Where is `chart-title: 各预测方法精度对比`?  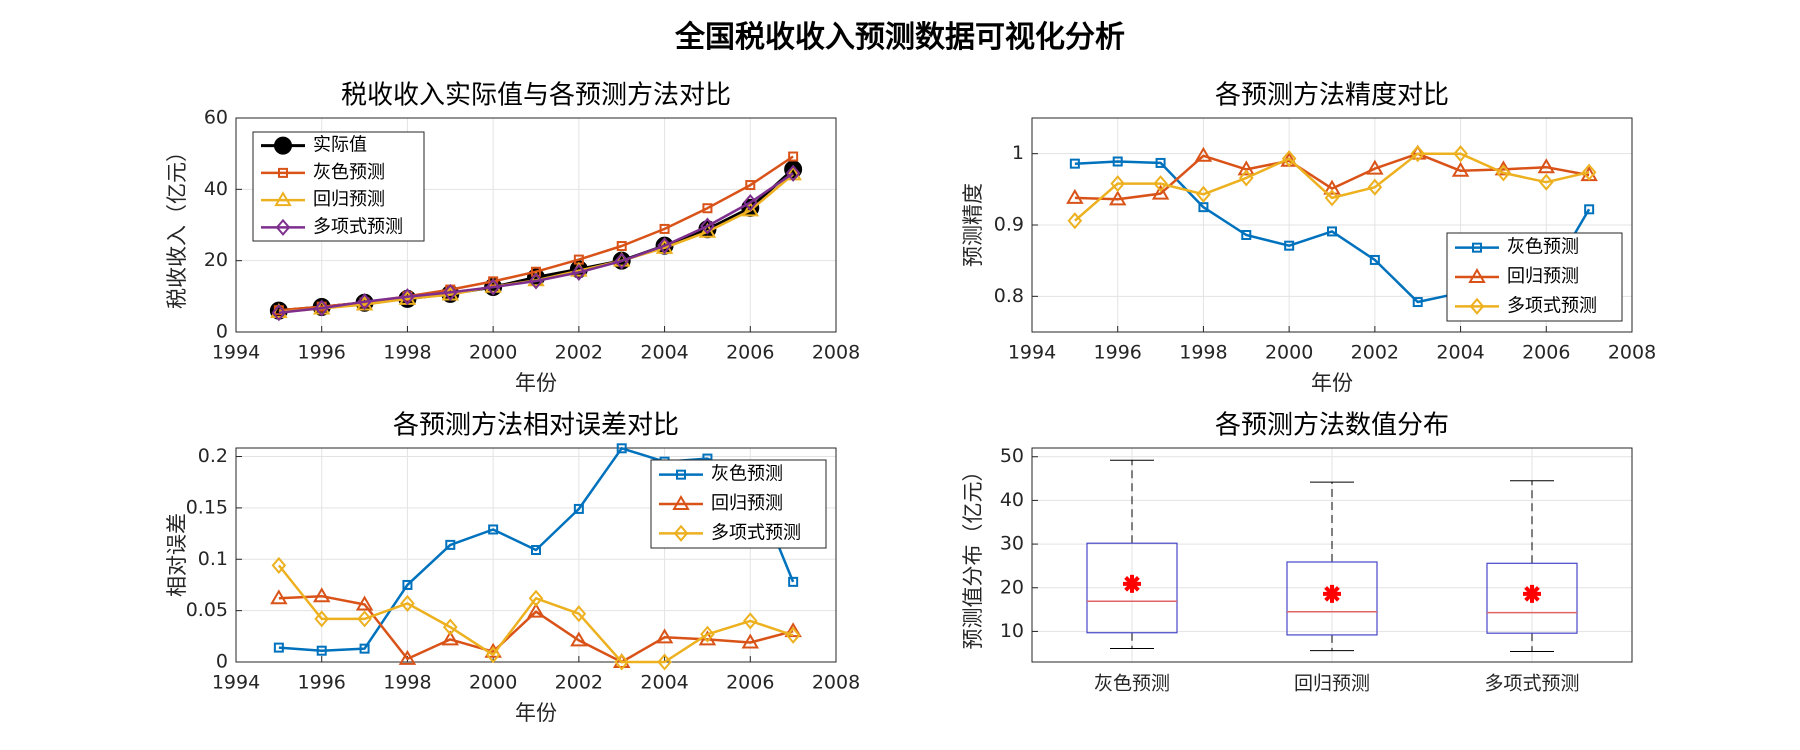
chart-title: 各预测方法精度对比 is located at coordinates (1332, 96).